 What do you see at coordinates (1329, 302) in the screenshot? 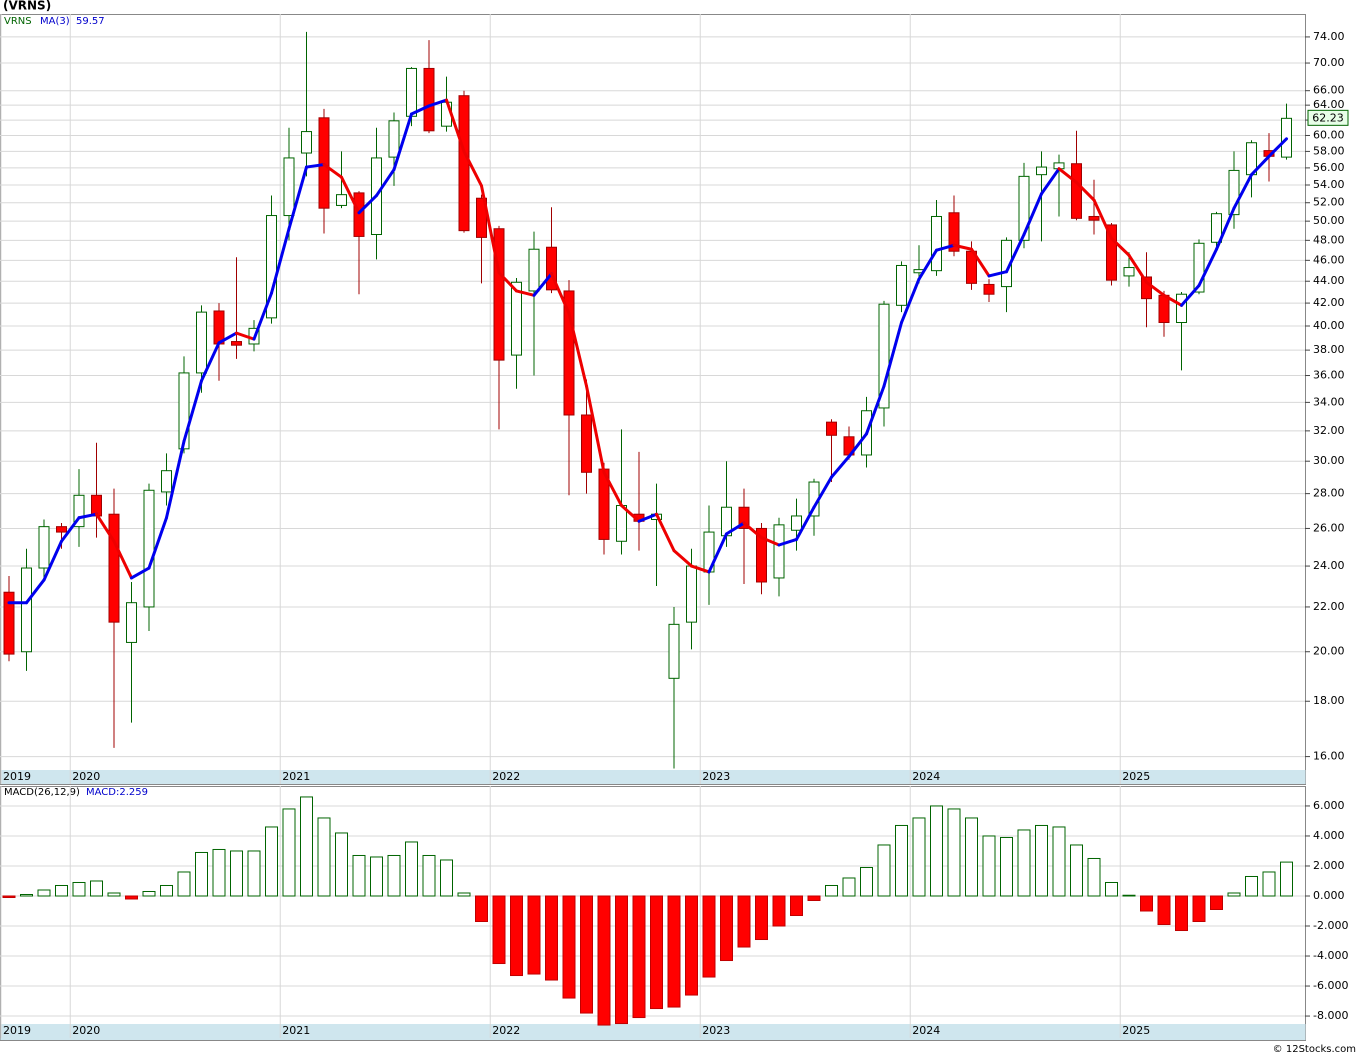
I see `y-tick-label: 42.00` at bounding box center [1329, 302].